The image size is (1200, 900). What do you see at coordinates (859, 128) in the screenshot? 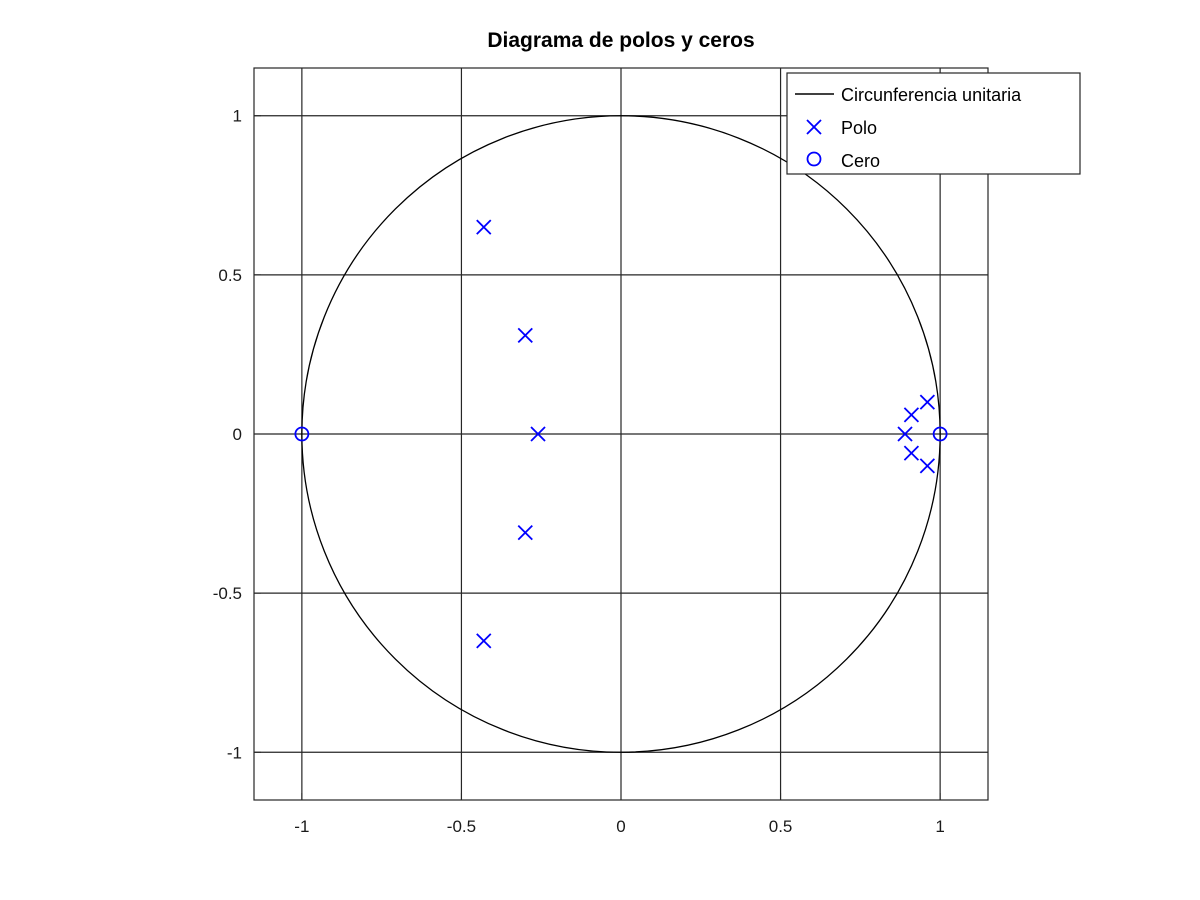
I see `legend-entry-label: Polo` at bounding box center [859, 128].